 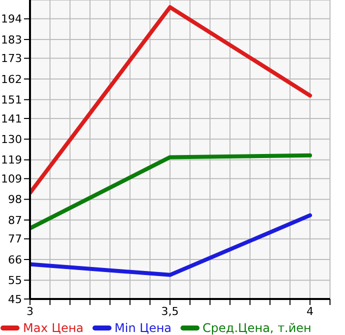 What do you see at coordinates (11, 119) in the screenshot?
I see `y-tick-label: 141` at bounding box center [11, 119].